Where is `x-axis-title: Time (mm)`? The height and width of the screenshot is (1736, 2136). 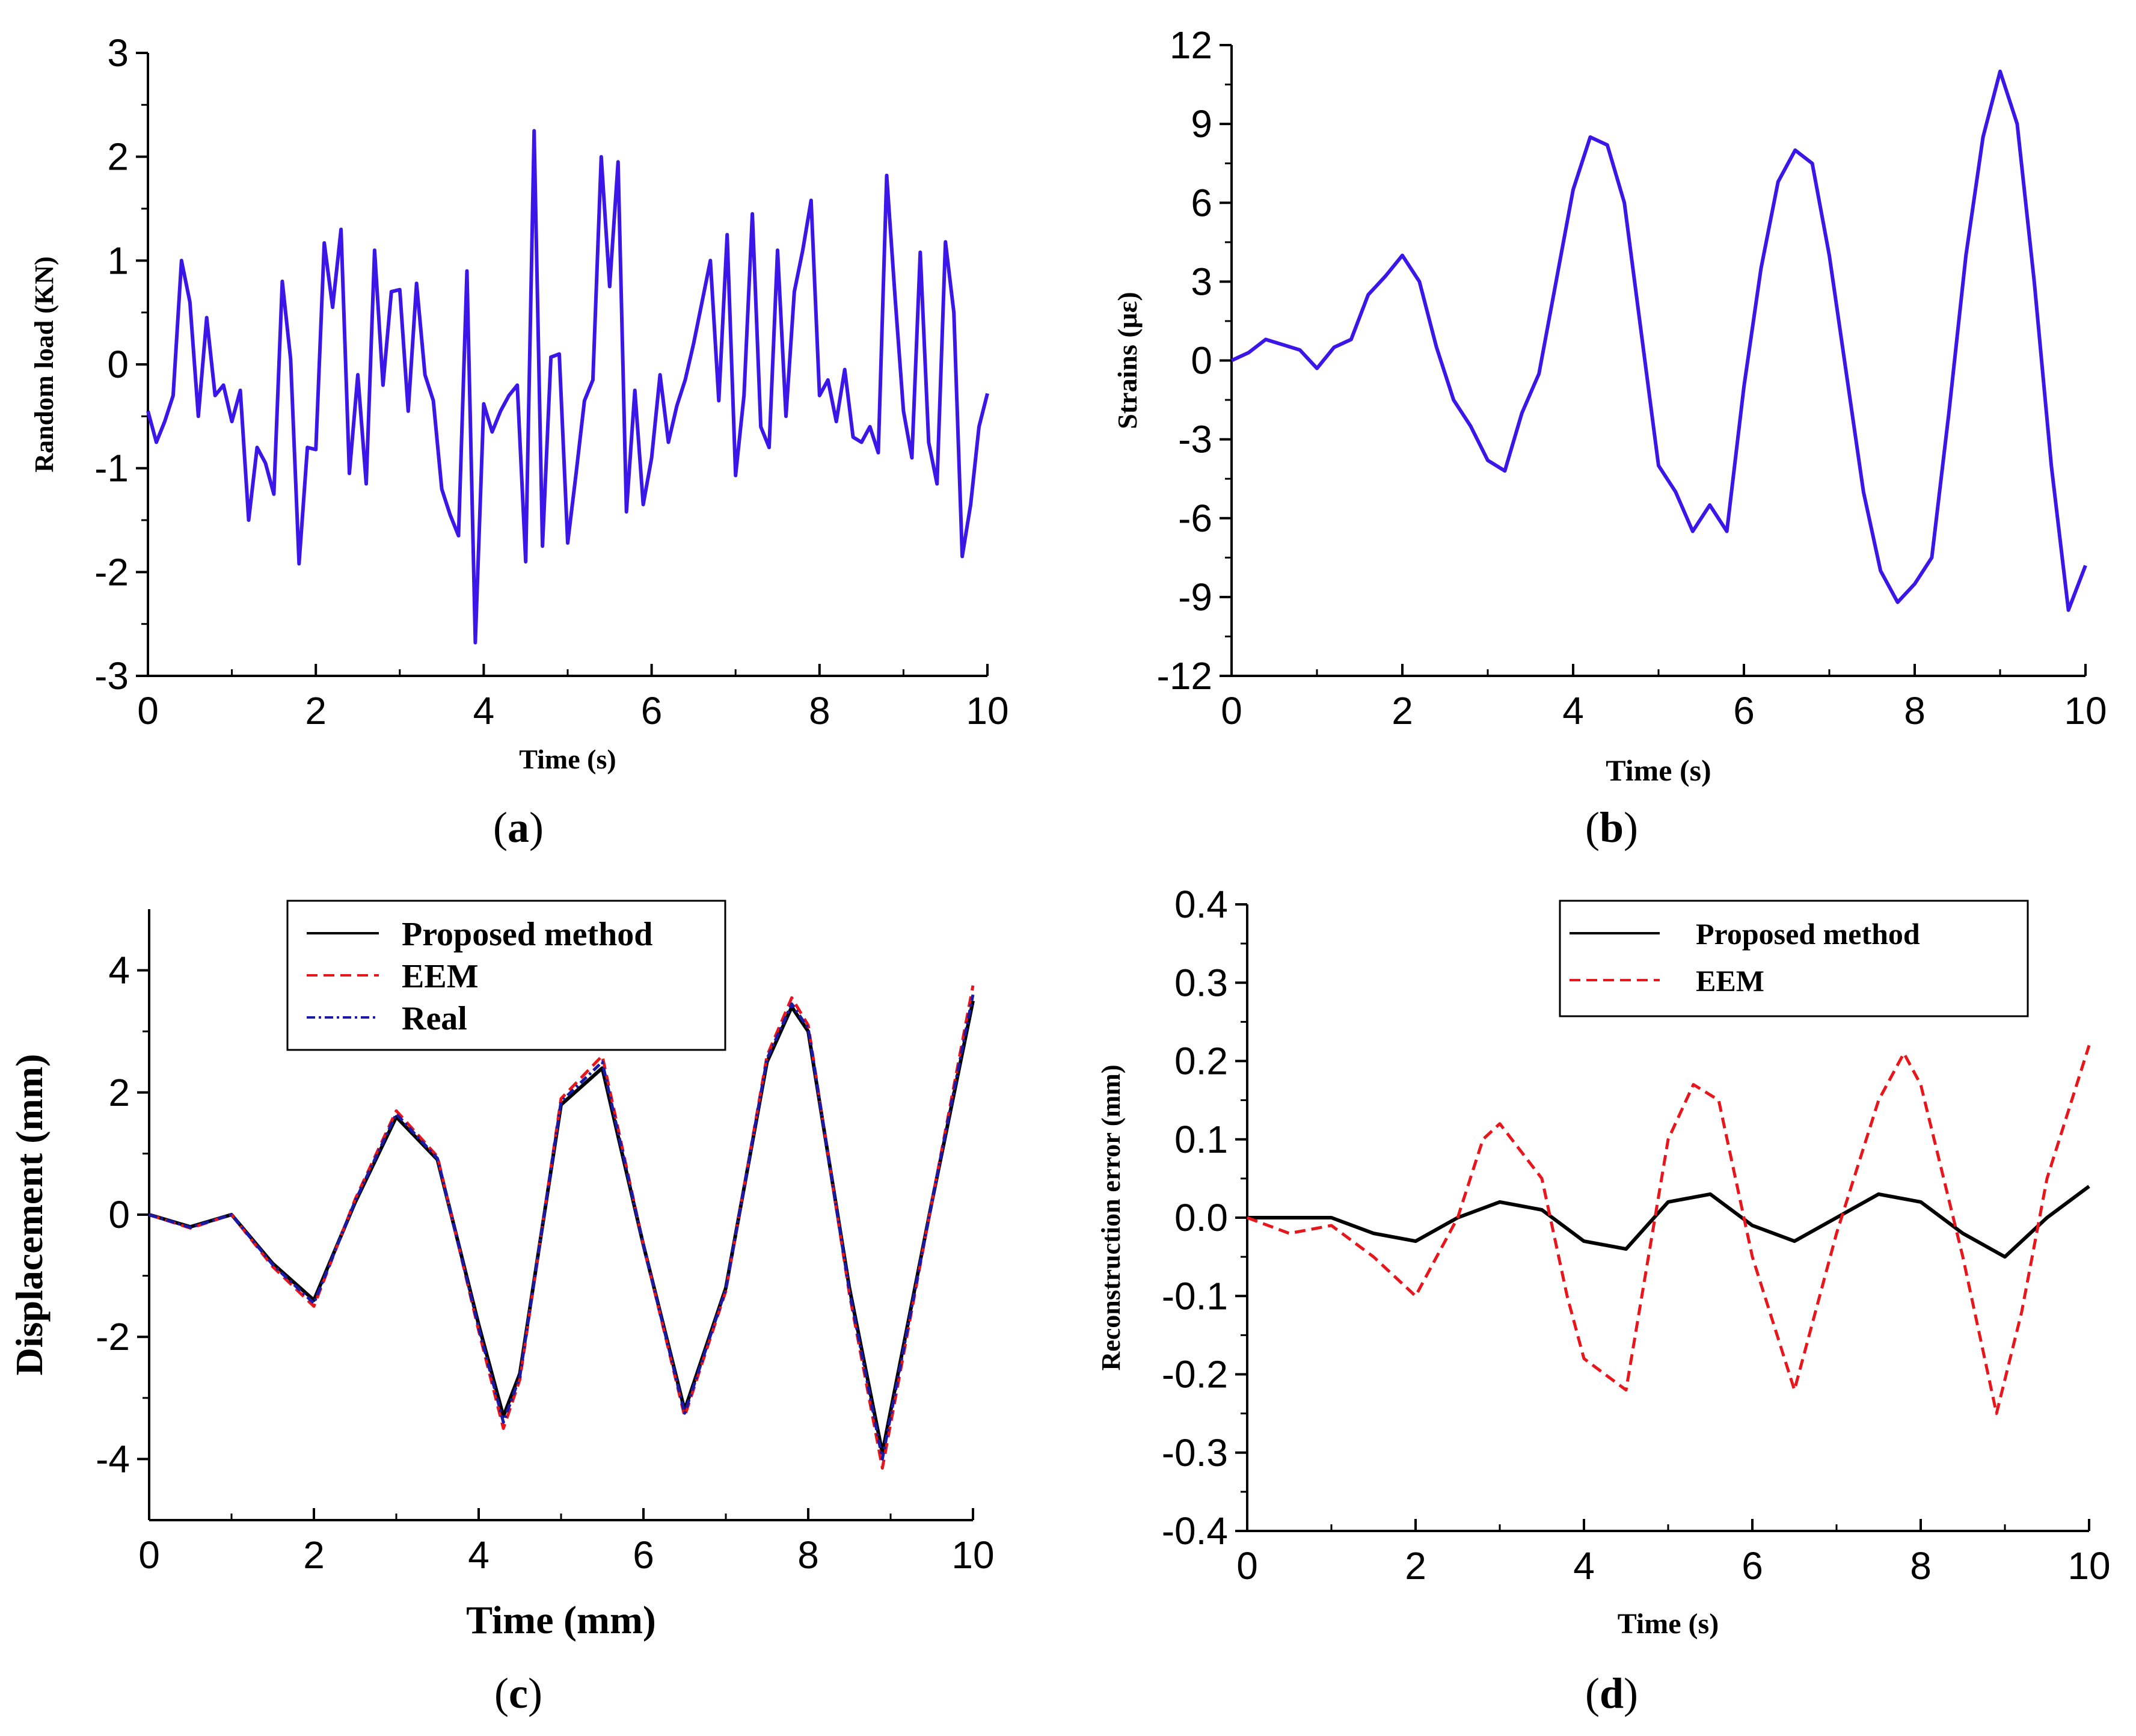
x-axis-title: Time (mm) is located at coordinates (561, 1620).